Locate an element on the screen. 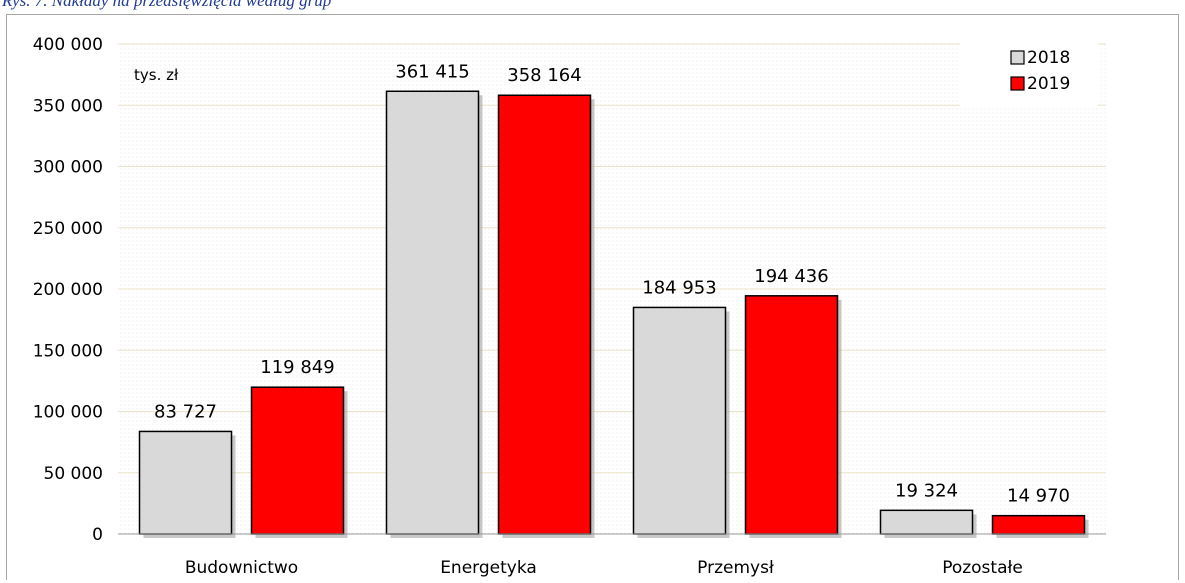 The height and width of the screenshot is (583, 1185). y-tick-label: 150 000 is located at coordinates (68, 351).